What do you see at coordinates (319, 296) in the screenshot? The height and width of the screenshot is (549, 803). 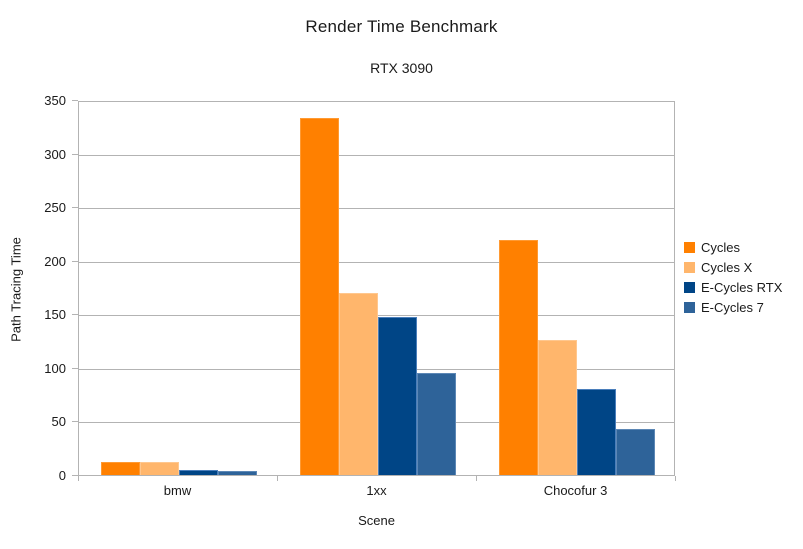 I see `bar-cycles-1xx` at bounding box center [319, 296].